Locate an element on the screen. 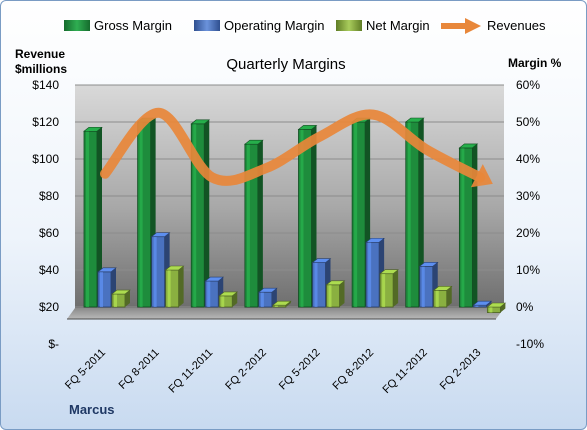 The width and height of the screenshot is (587, 430). legend-label-net-margin: Net Margin is located at coordinates (398, 25).